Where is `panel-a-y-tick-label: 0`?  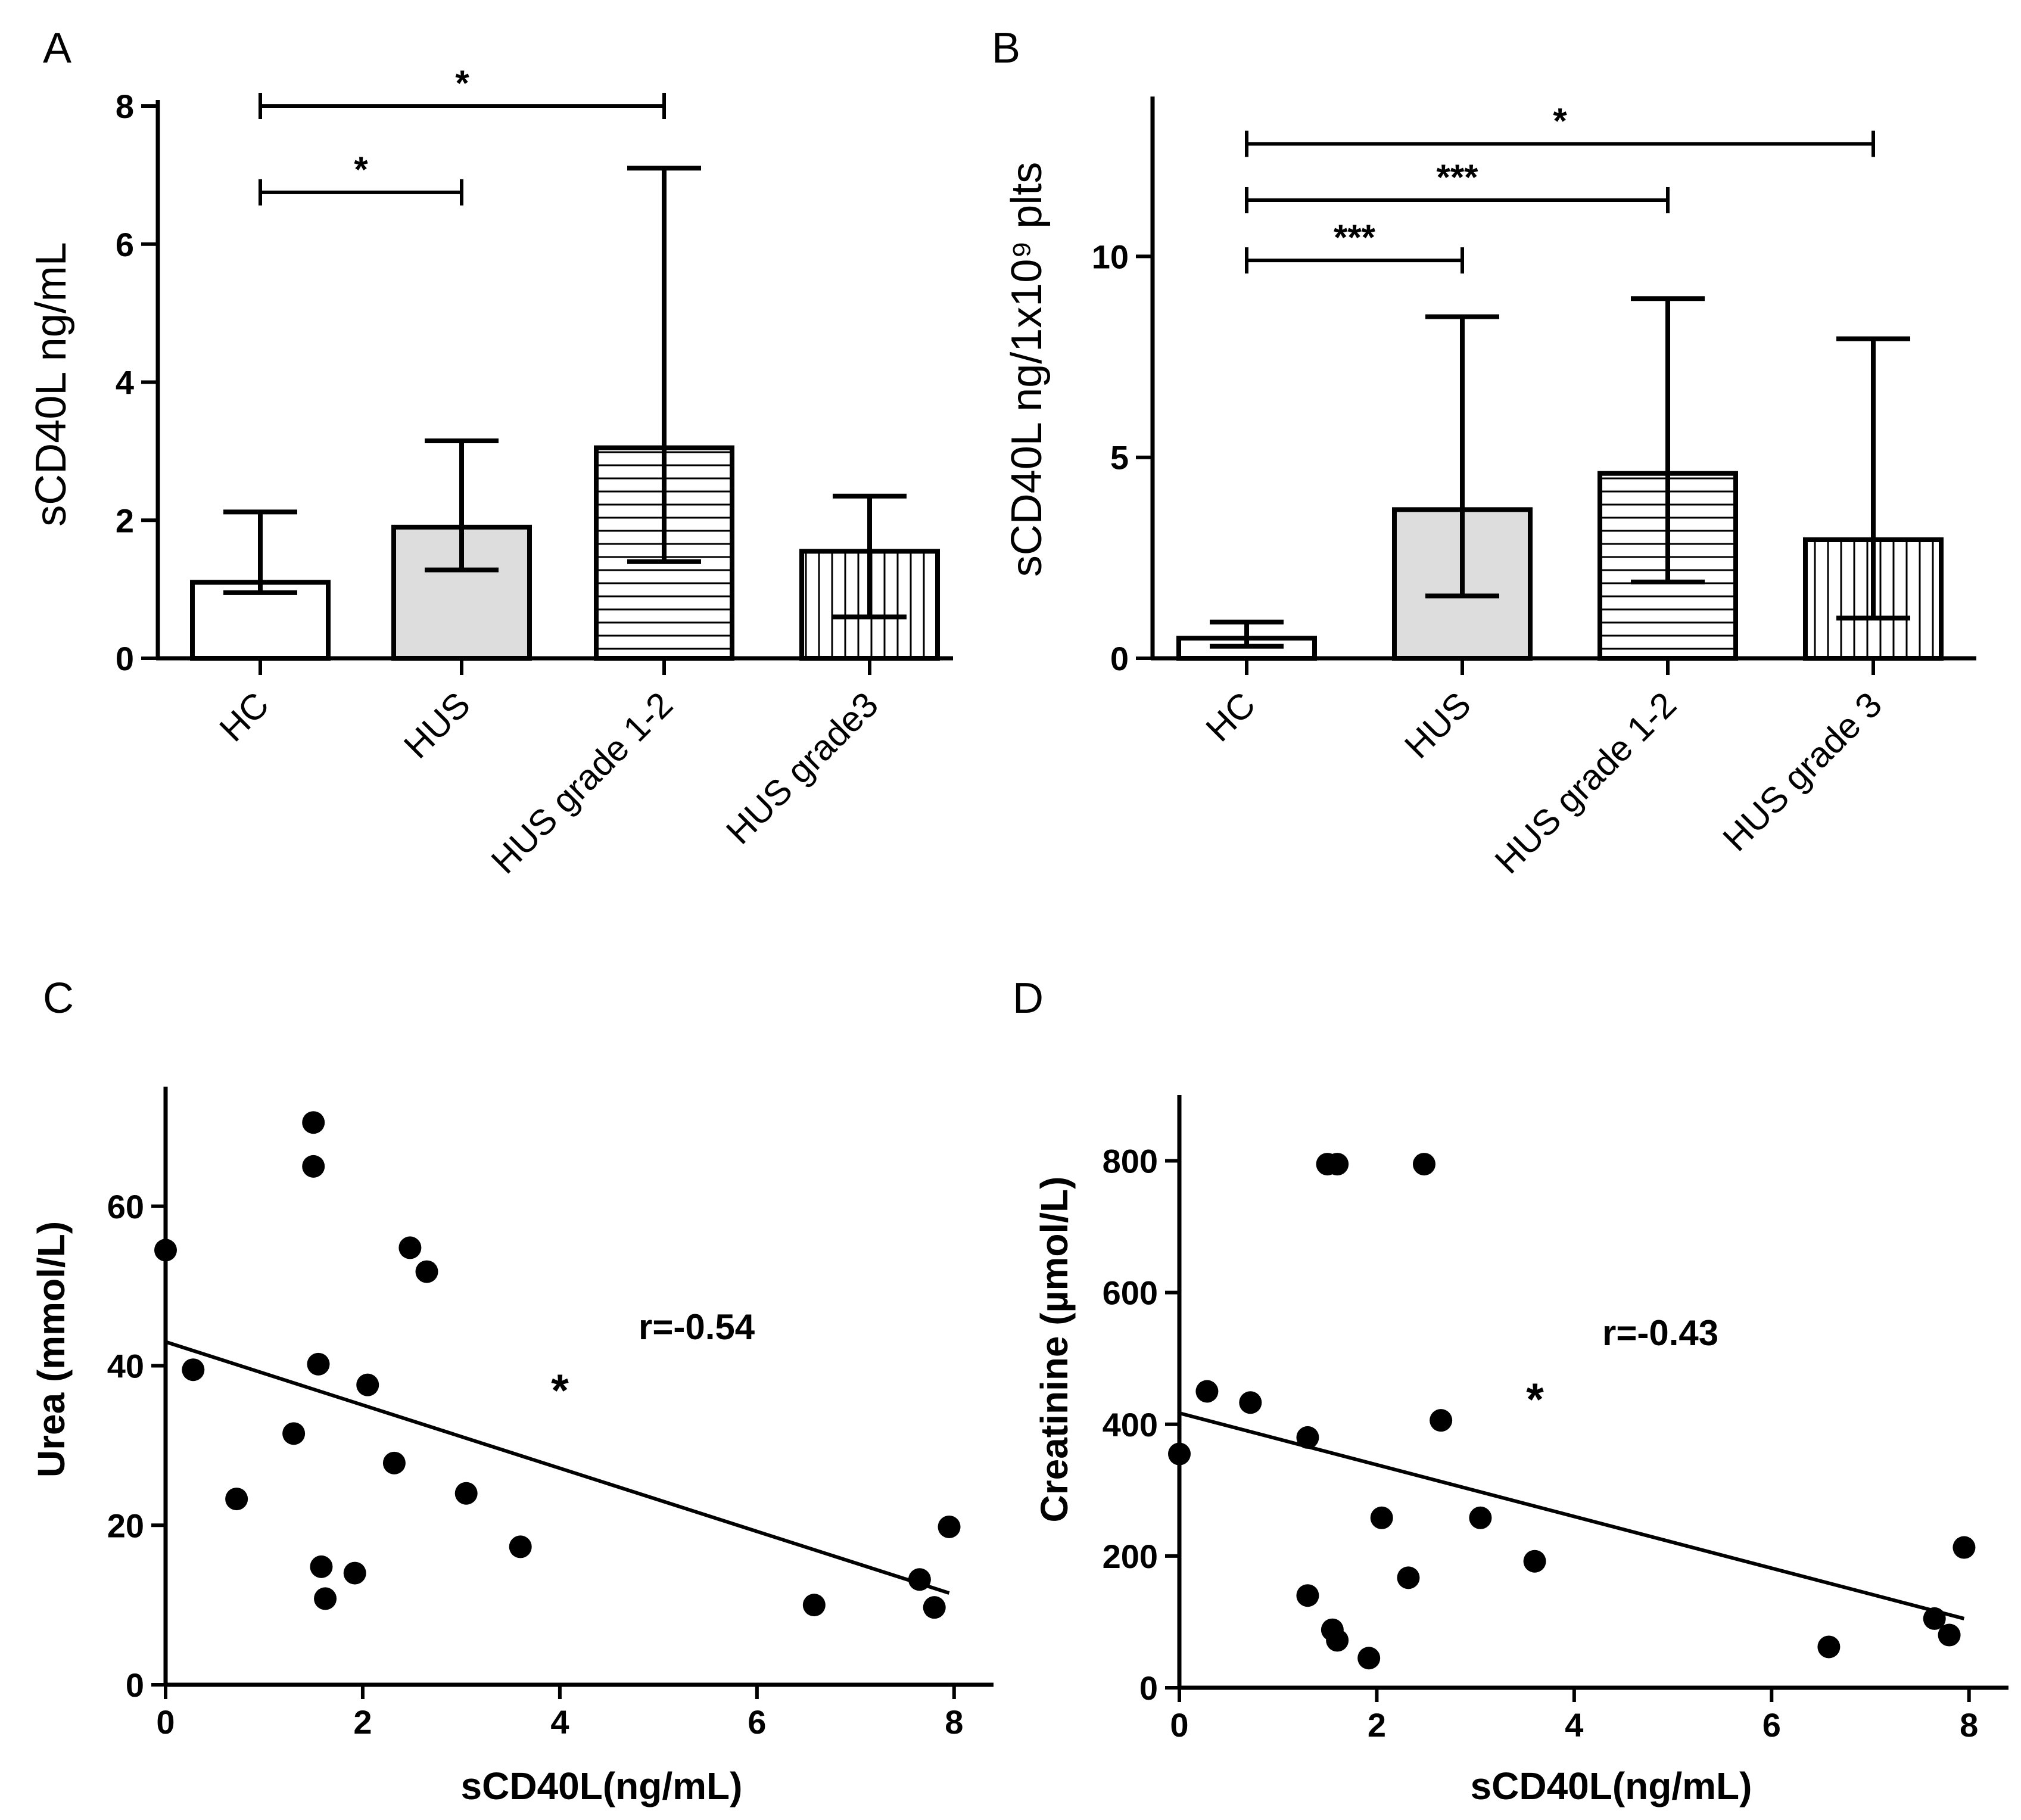 panel-a-y-tick-label: 0 is located at coordinates (125, 658).